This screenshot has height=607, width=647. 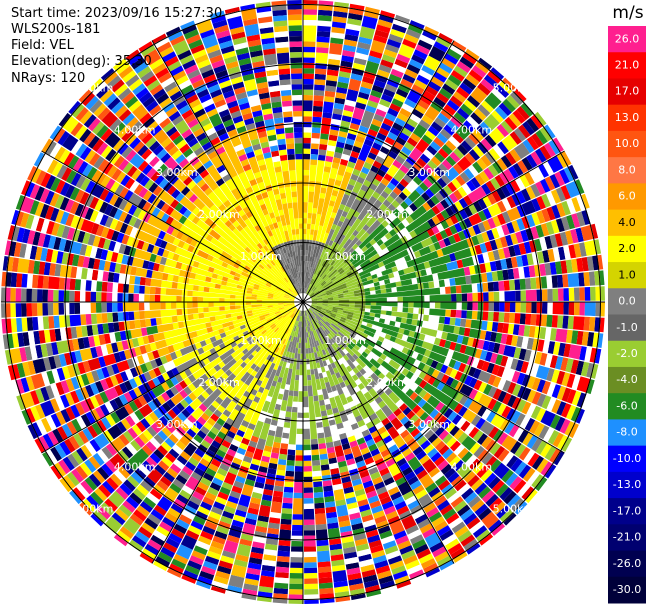 I want to click on colorbar-tick-label: -26.0, so click(x=627, y=563).